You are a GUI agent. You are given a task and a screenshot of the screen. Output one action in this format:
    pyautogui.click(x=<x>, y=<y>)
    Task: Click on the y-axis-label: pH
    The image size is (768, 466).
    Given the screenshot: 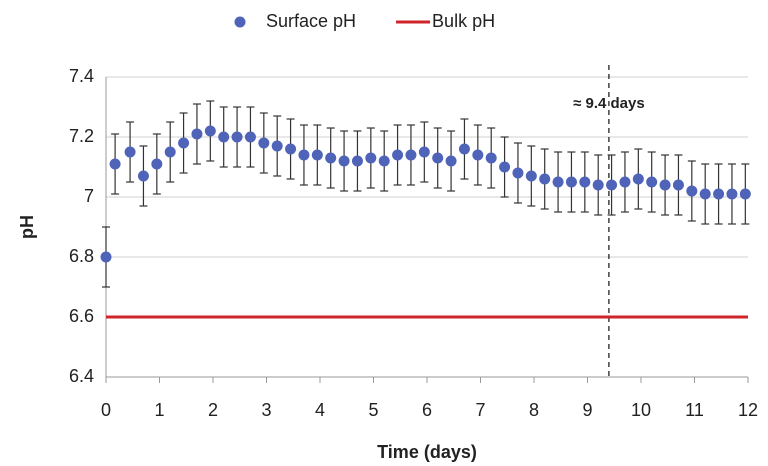 What is the action you would take?
    pyautogui.click(x=27, y=227)
    